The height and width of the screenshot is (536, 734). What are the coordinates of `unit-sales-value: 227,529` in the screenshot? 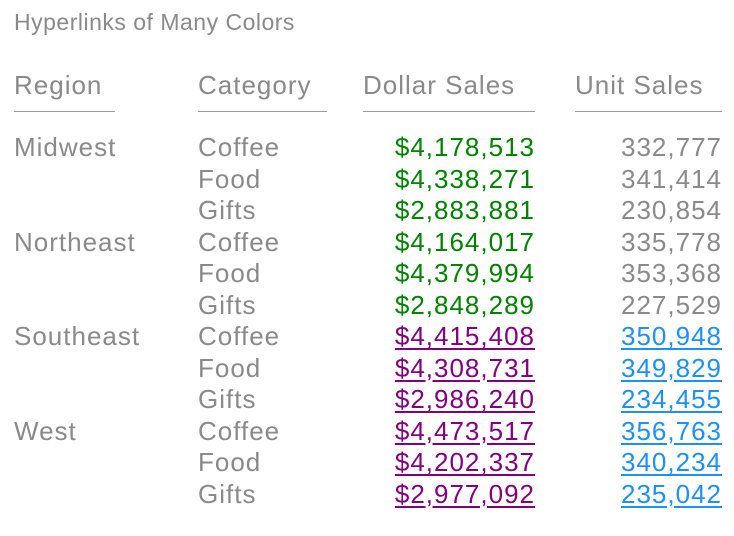 It's located at (671, 304).